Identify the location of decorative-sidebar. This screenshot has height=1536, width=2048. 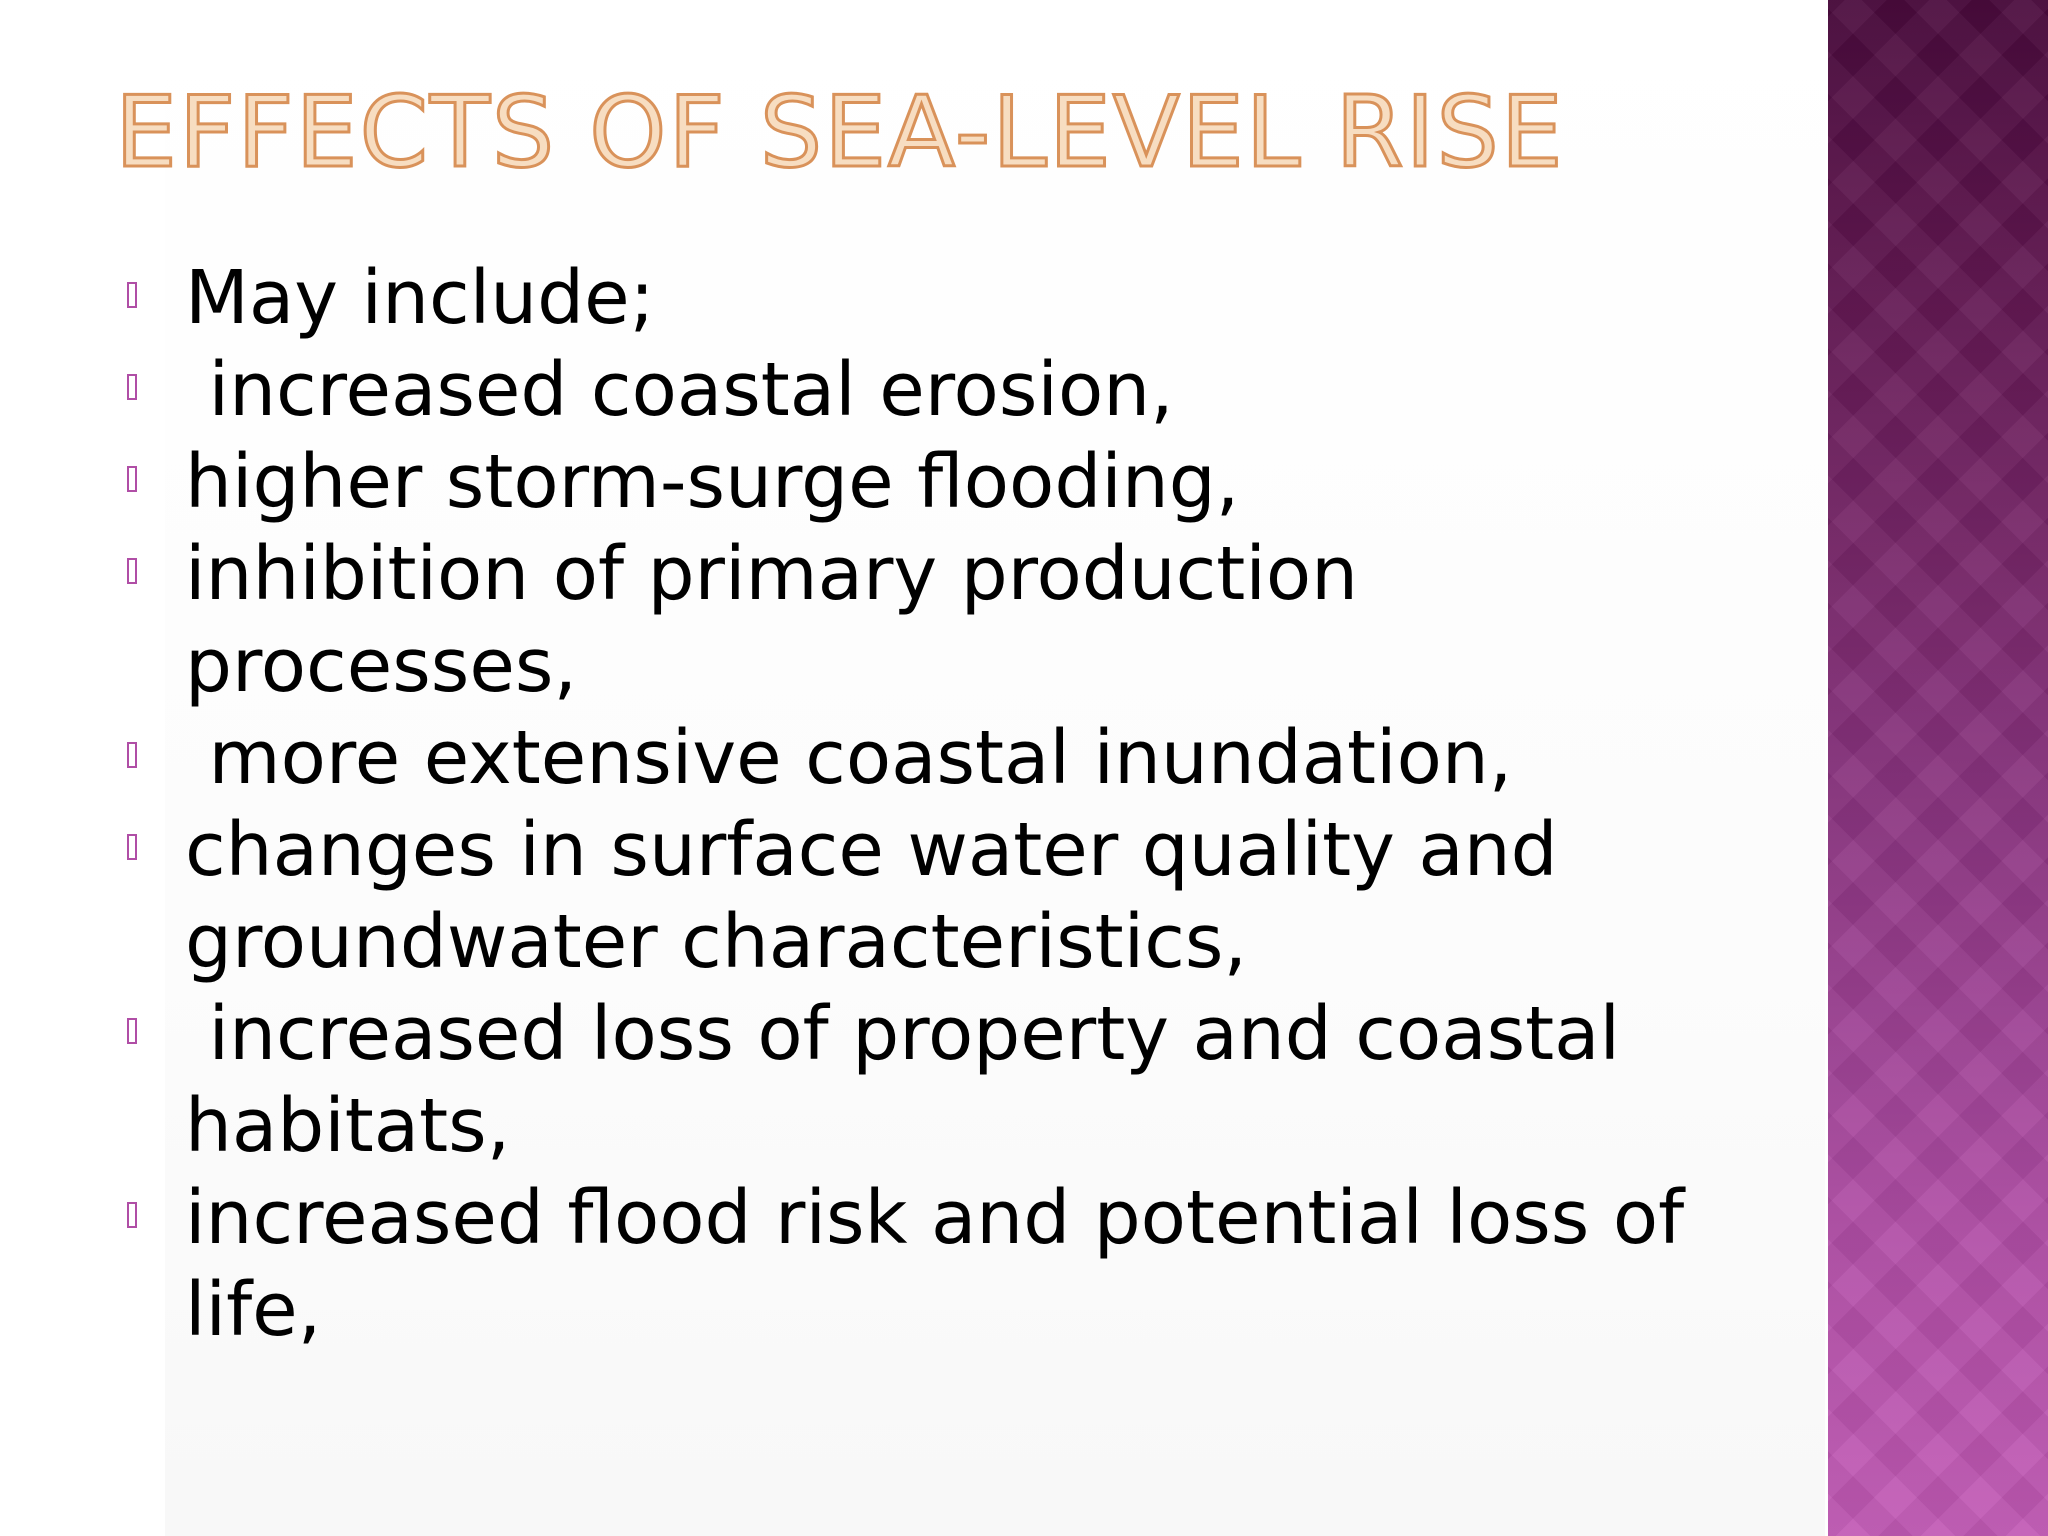
(1938, 768).